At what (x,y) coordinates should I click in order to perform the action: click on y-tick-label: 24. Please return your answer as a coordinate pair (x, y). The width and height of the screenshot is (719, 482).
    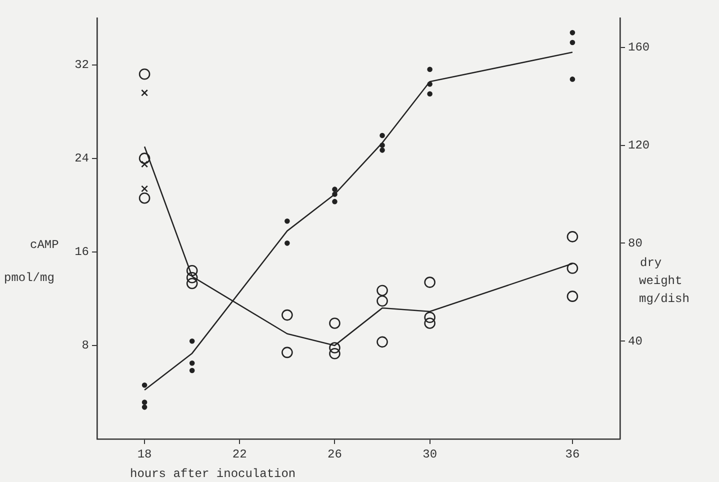
    Looking at the image, I should click on (81, 159).